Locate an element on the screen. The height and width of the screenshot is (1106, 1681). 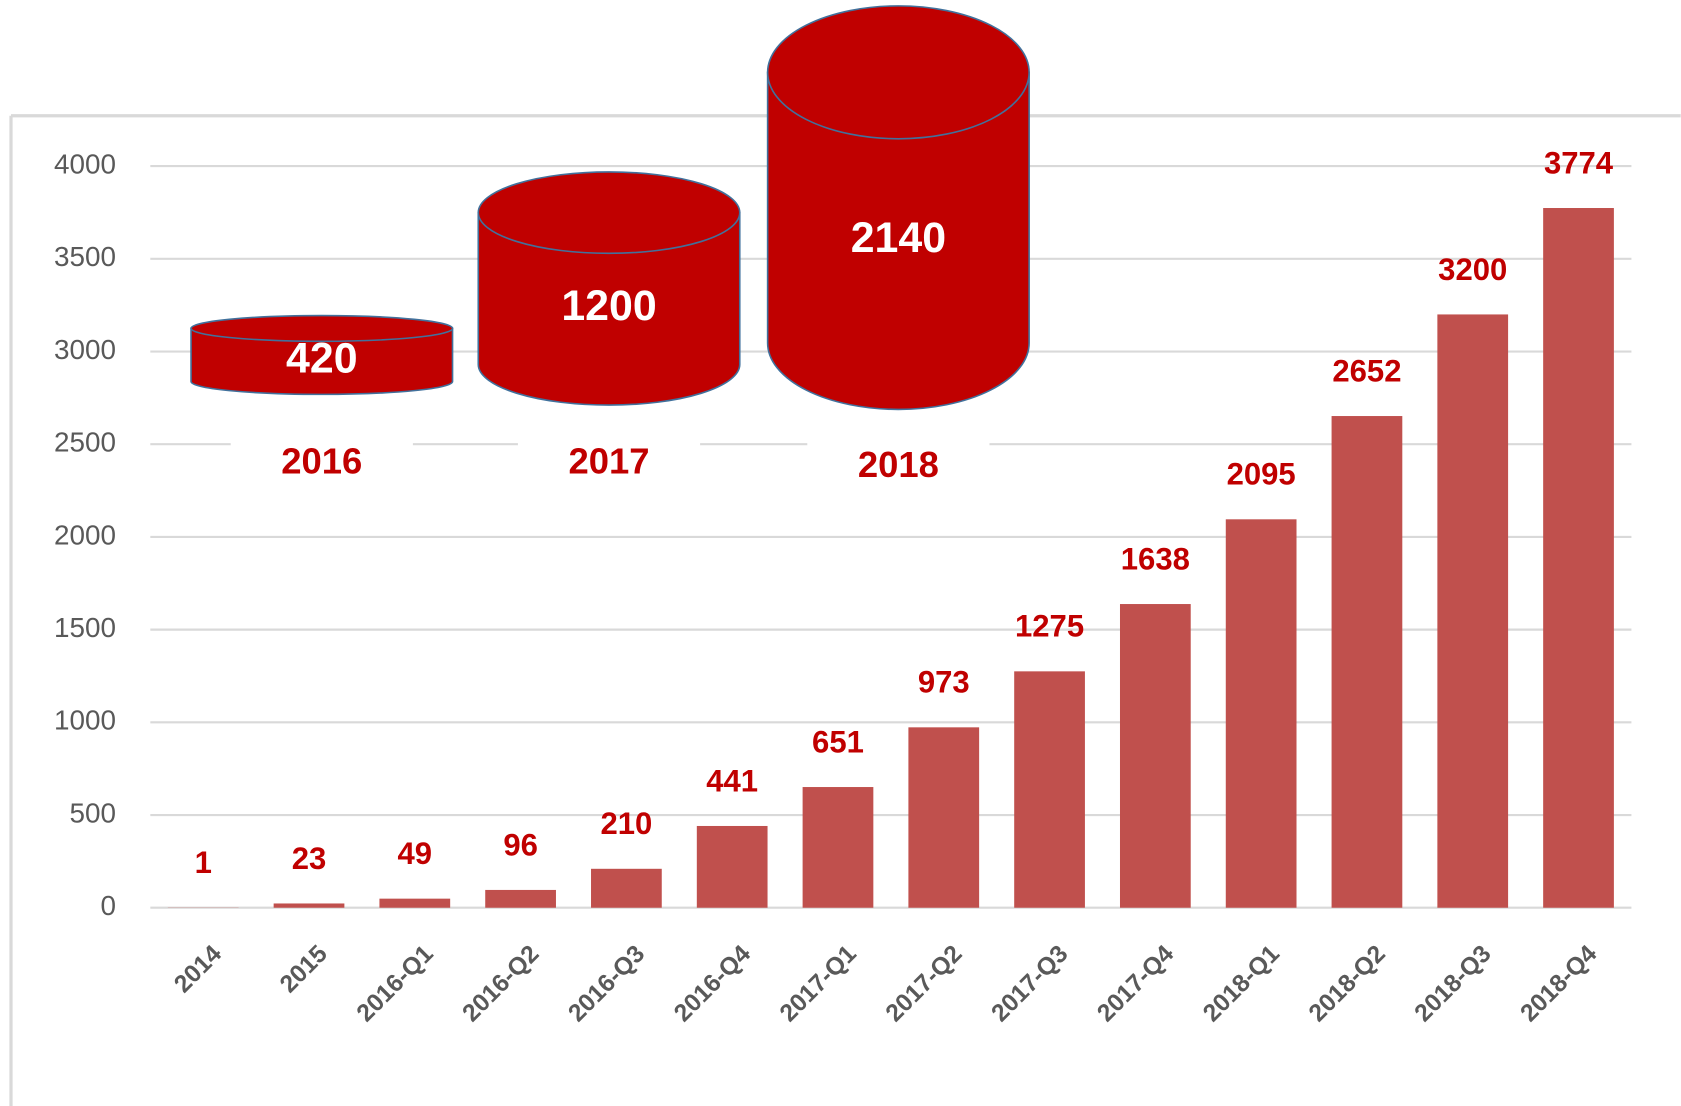
value-label: 651 is located at coordinates (838, 741).